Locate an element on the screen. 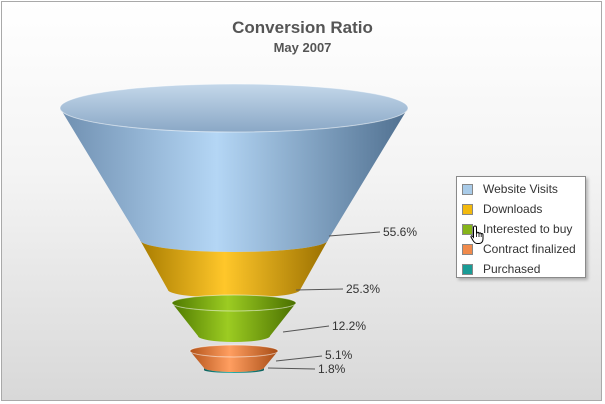 Image resolution: width=605 pixels, height=404 pixels. funnel-segment-downloads is located at coordinates (234, 269).